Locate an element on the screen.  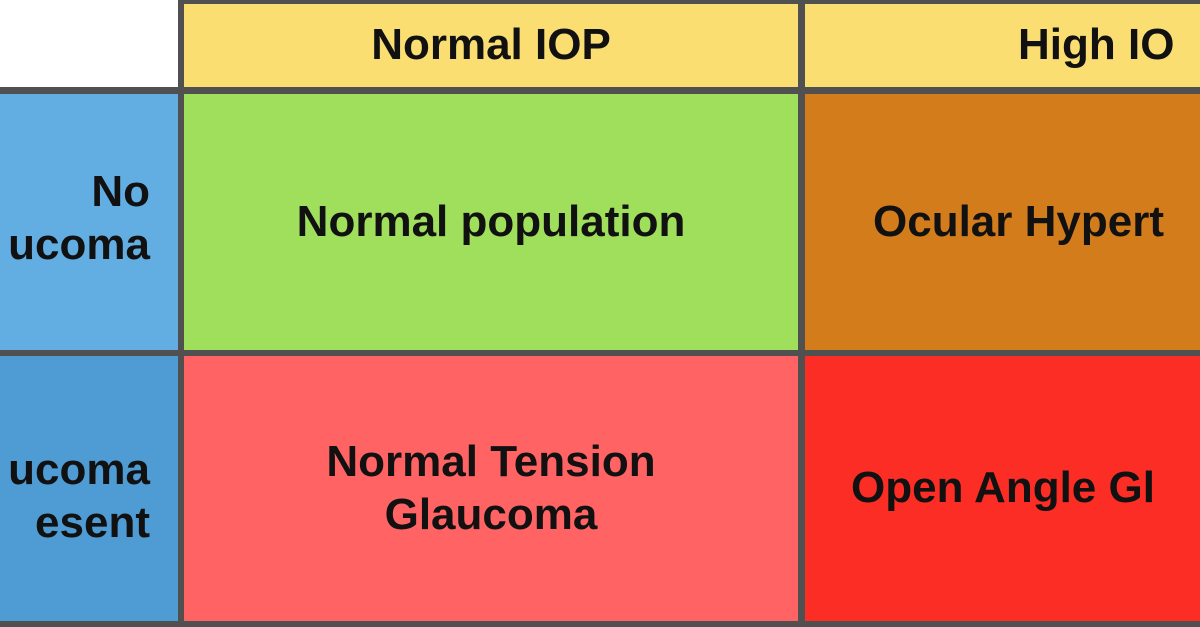
corner-cell is located at coordinates (89, 43).